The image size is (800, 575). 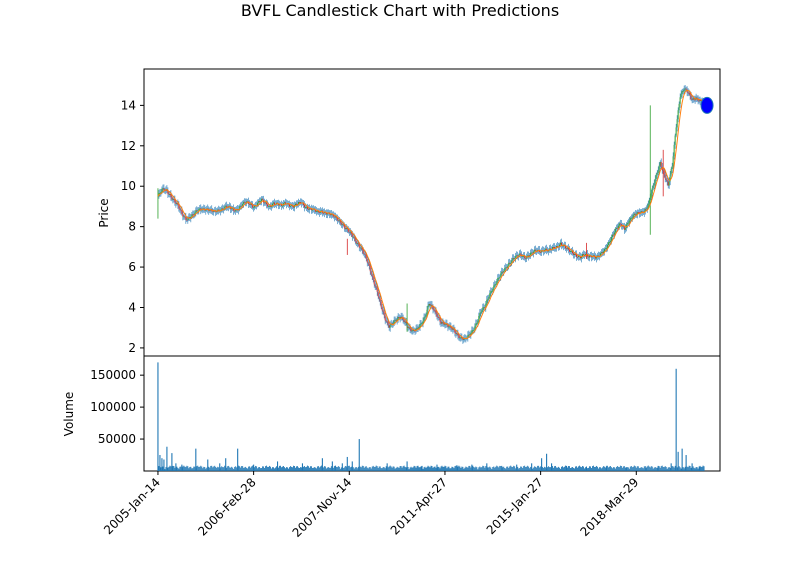 What do you see at coordinates (515, 506) in the screenshot?
I see `x-tick-label: 2015-Jan-27` at bounding box center [515, 506].